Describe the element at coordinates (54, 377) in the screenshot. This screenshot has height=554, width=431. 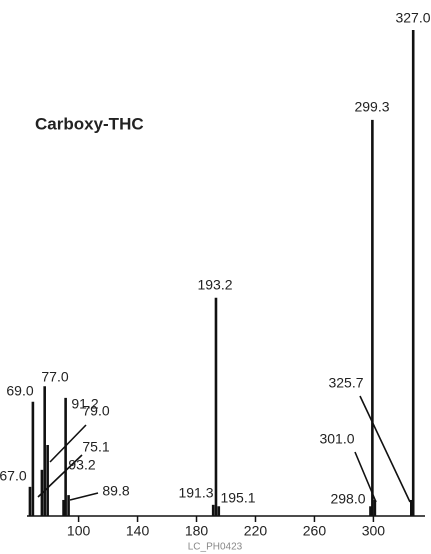
I see `peak-label: 77.0` at that location.